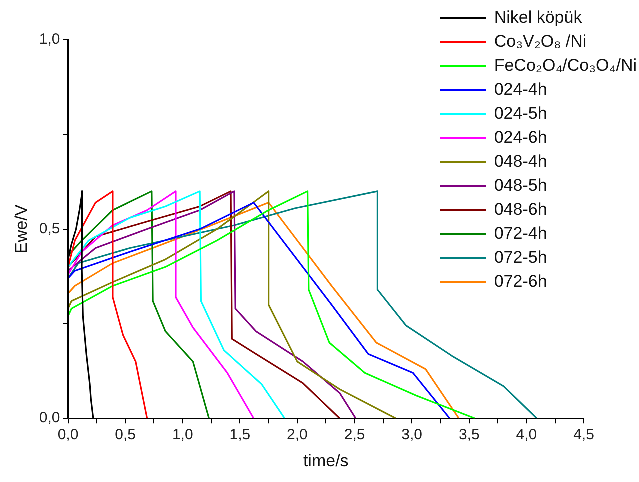 Image resolution: width=639 pixels, height=482 pixels. I want to click on x-tick-label: 1,0, so click(183, 435).